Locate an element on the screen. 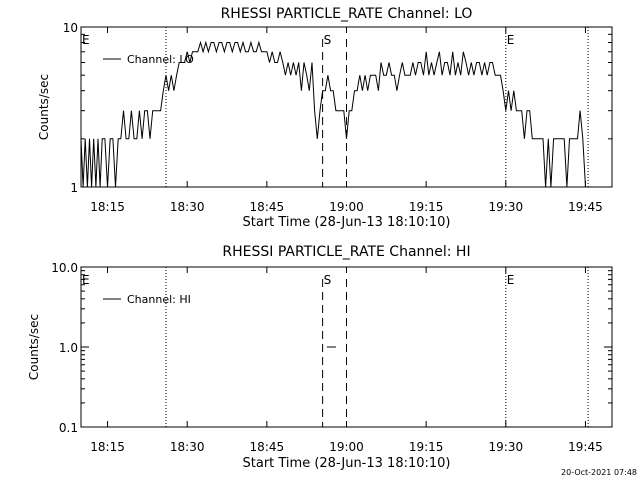 The width and height of the screenshot is (640, 480). y-tick-label: 1.0 is located at coordinates (68, 348).